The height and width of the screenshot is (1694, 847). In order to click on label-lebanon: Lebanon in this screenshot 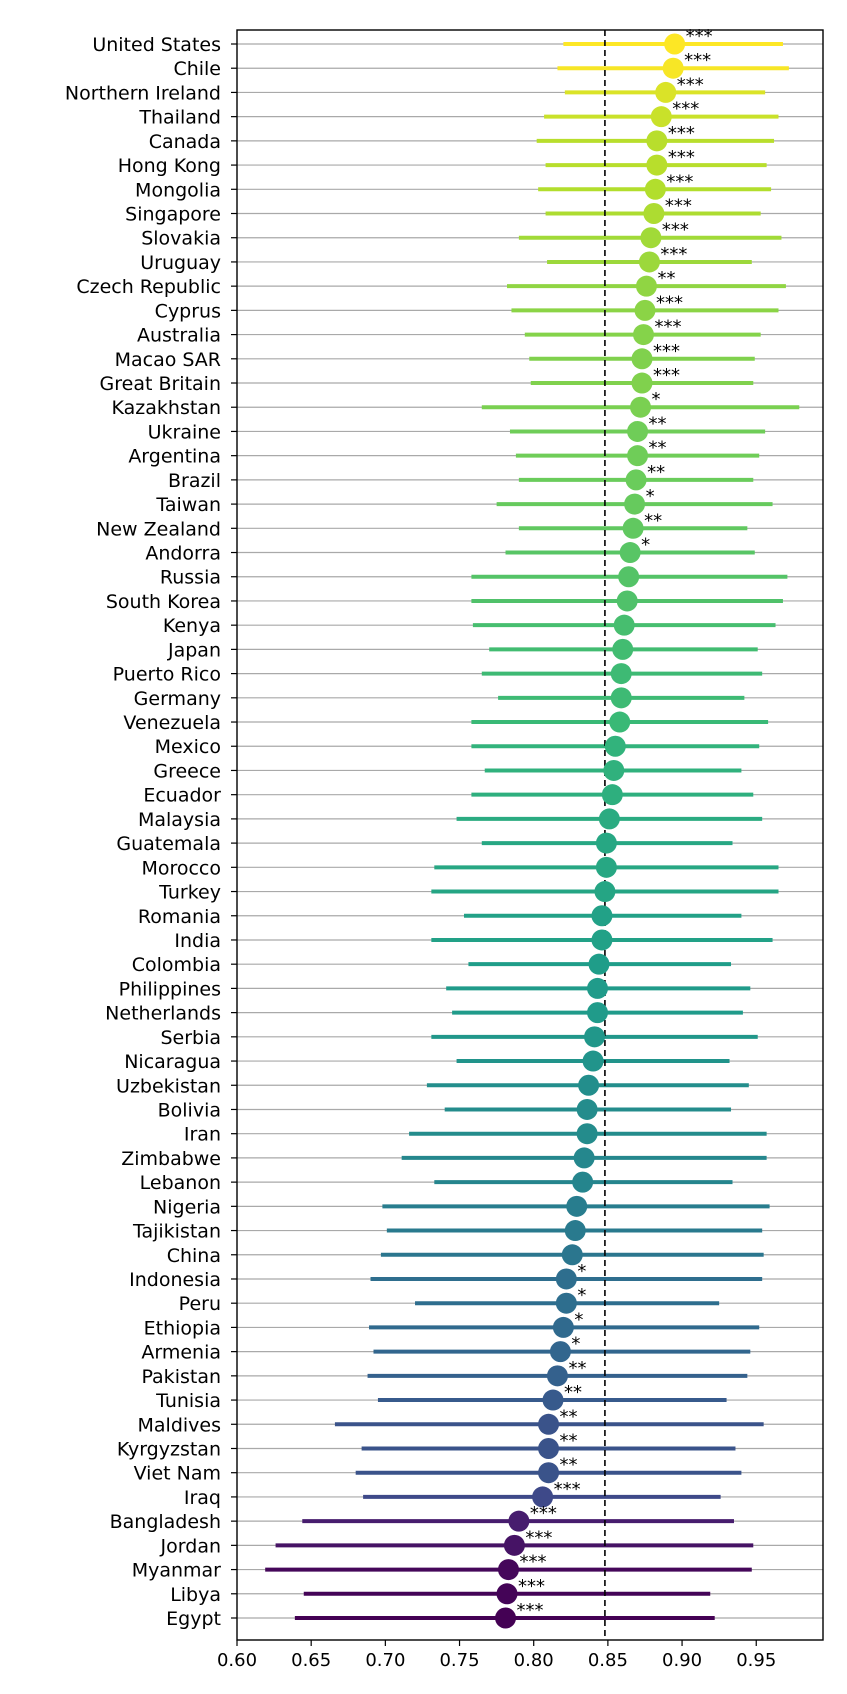, I will do `click(180, 1183)`.